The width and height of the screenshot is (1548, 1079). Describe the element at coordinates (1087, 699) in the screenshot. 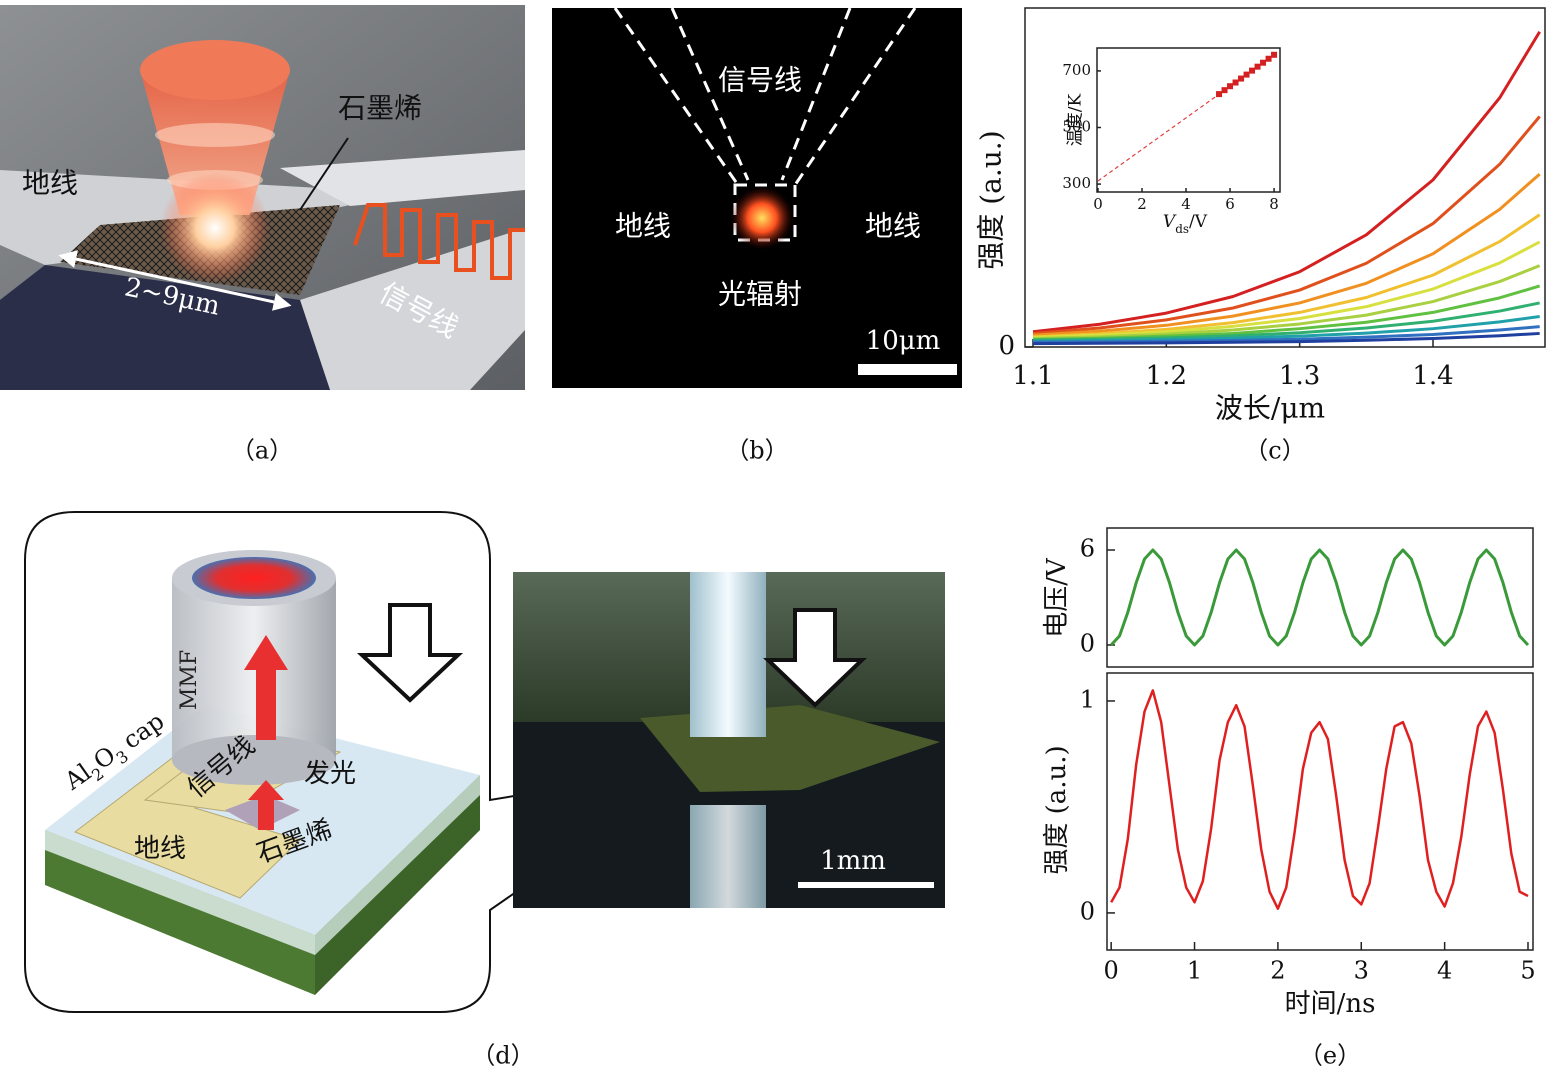

I see `y-tick-label: 1` at that location.